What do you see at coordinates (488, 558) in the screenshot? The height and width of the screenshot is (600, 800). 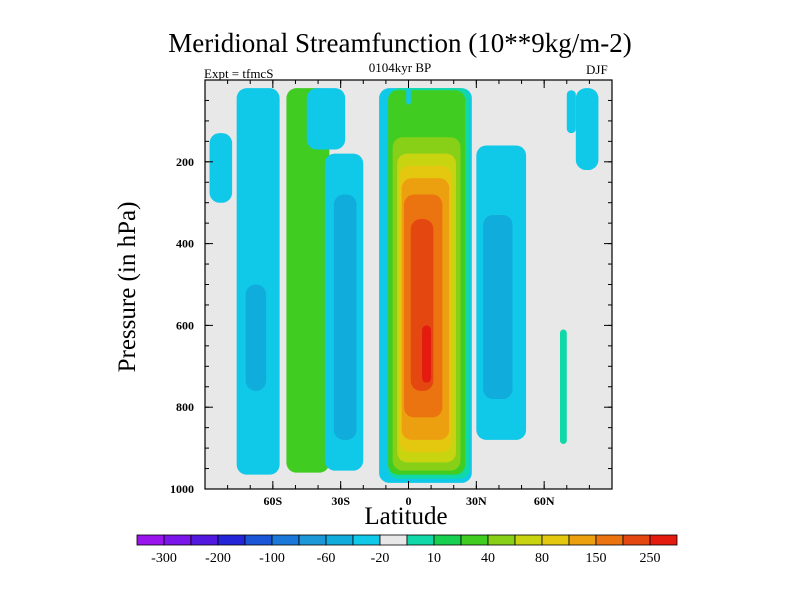 I see `colorbar-label: 40` at bounding box center [488, 558].